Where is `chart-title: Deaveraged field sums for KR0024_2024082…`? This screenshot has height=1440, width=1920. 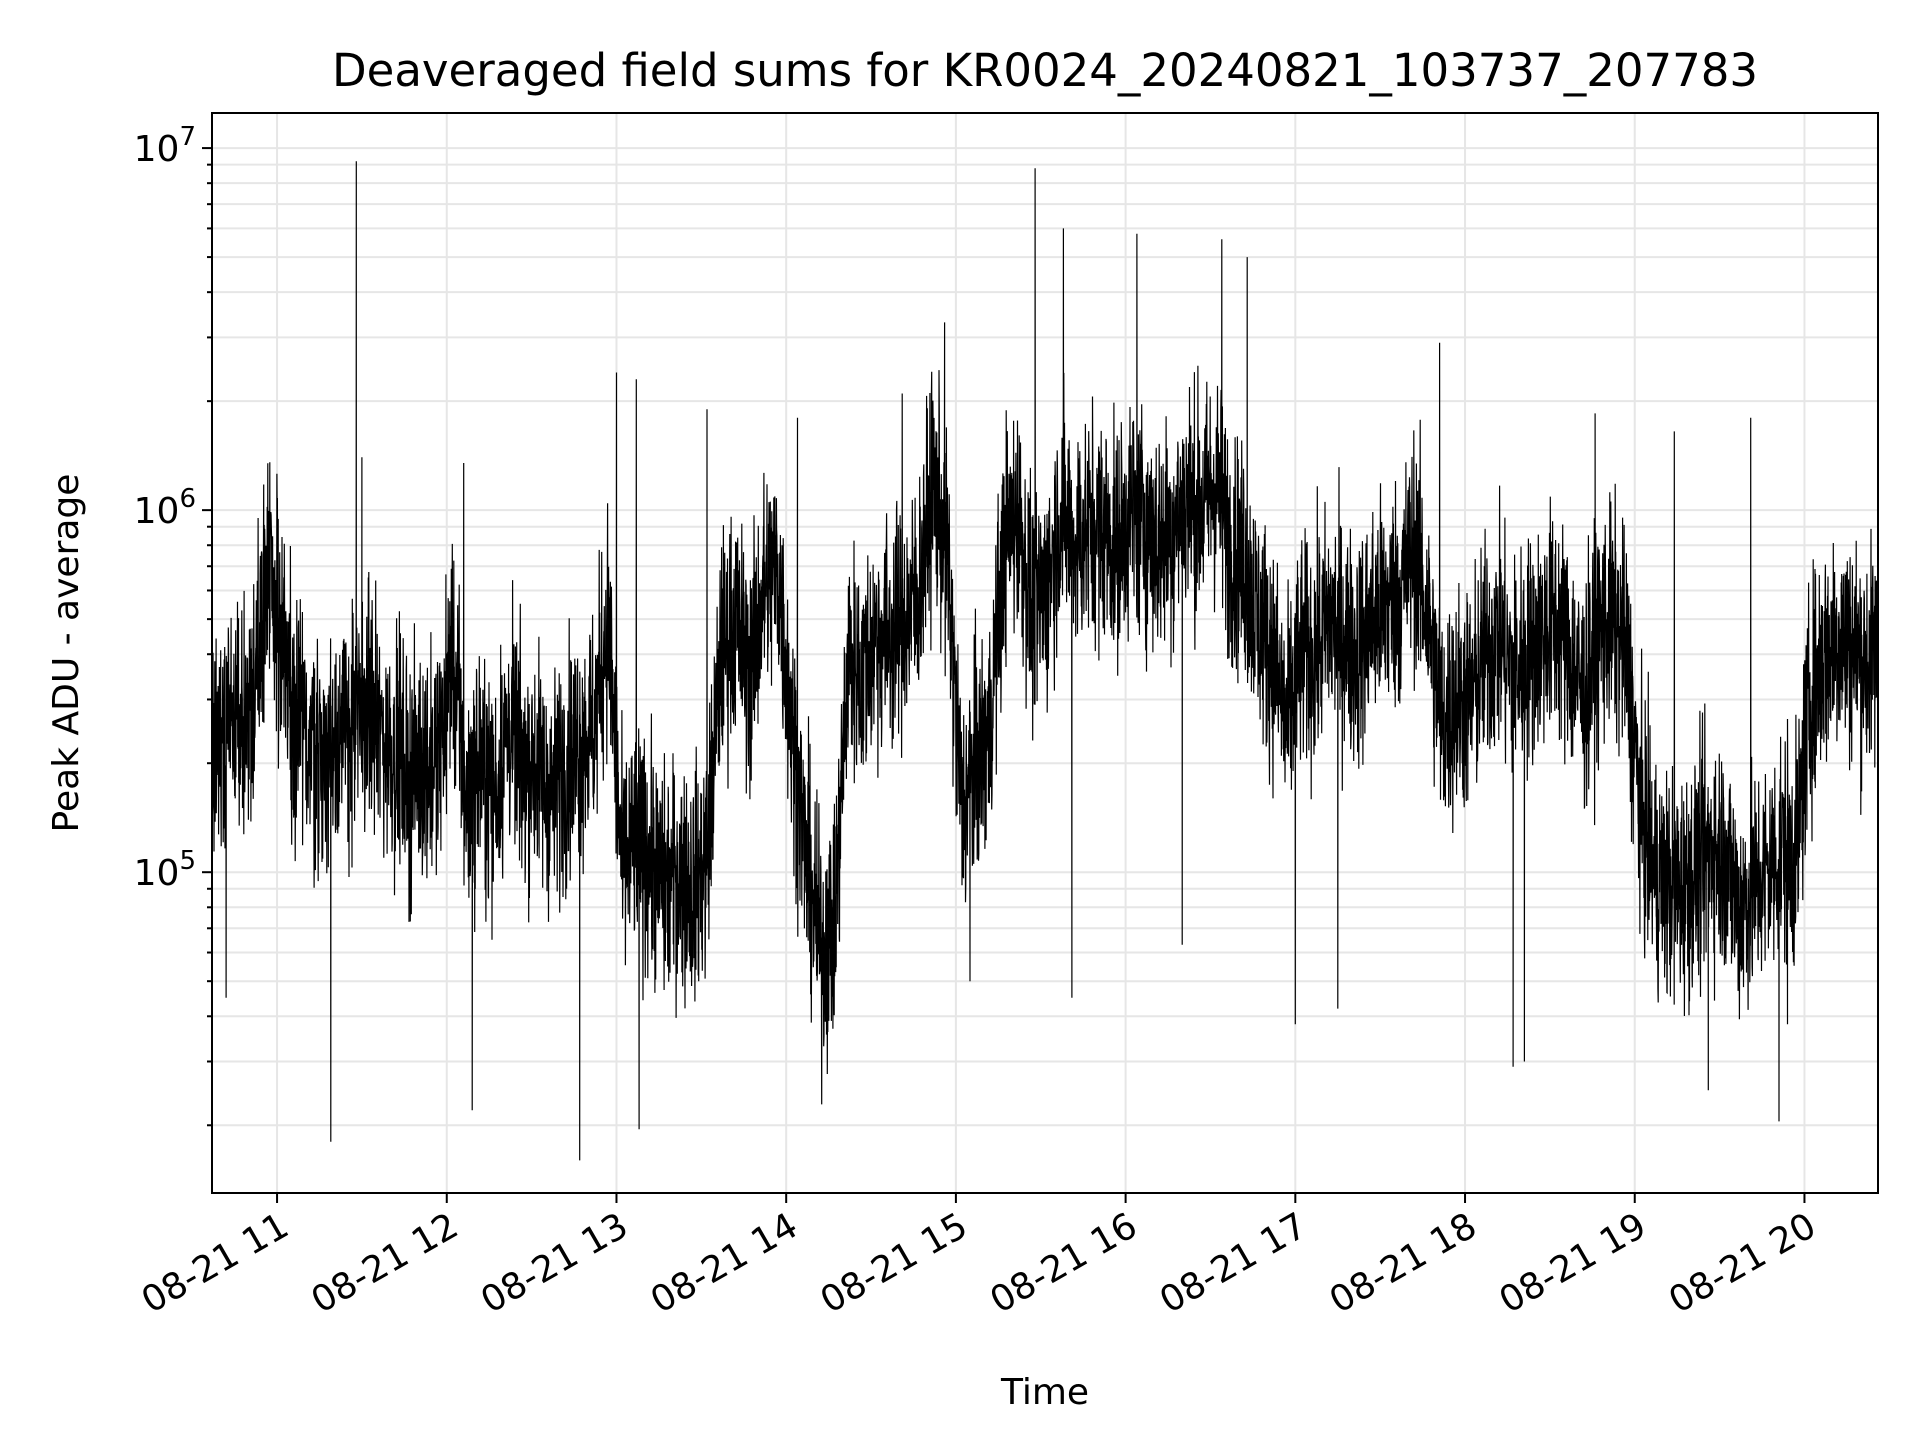 chart-title: Deaveraged field sums for KR0024_2024082… is located at coordinates (1045, 70).